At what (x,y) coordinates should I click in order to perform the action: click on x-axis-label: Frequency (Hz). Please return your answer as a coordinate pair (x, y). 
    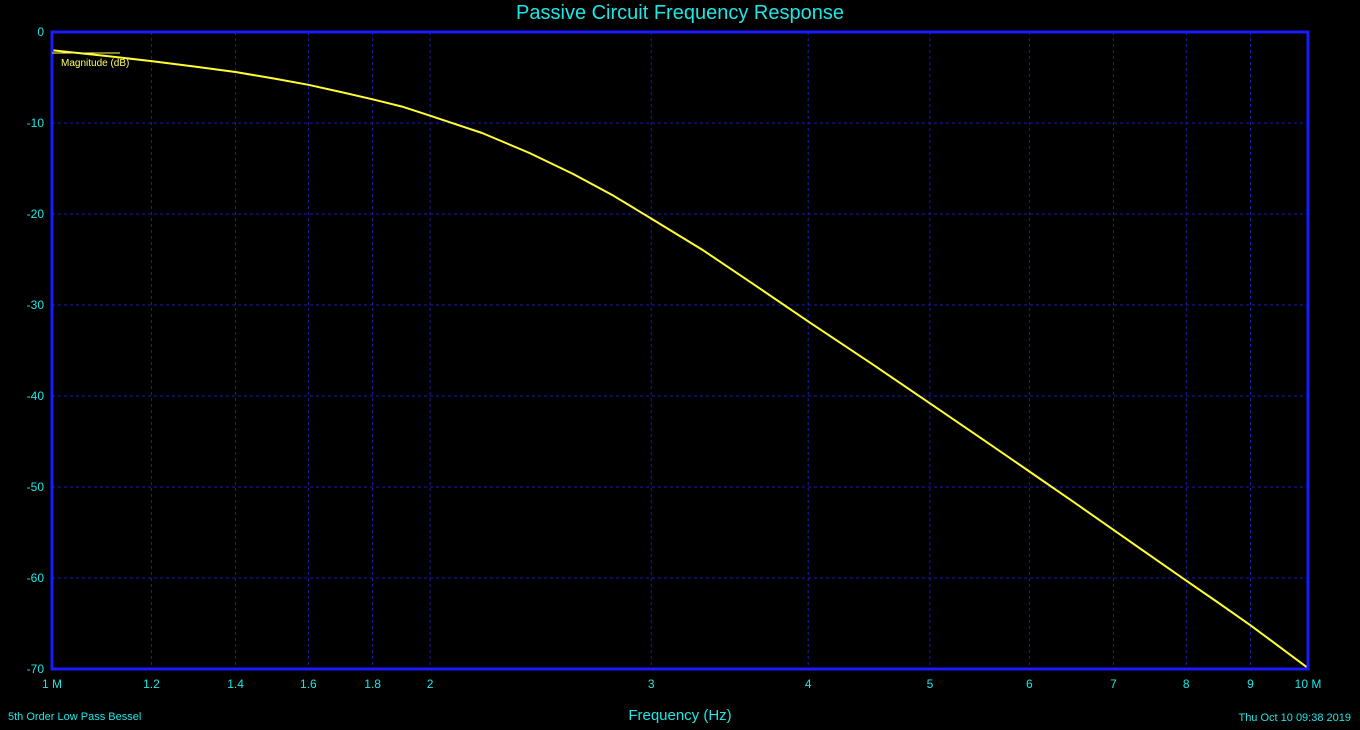
    Looking at the image, I should click on (679, 715).